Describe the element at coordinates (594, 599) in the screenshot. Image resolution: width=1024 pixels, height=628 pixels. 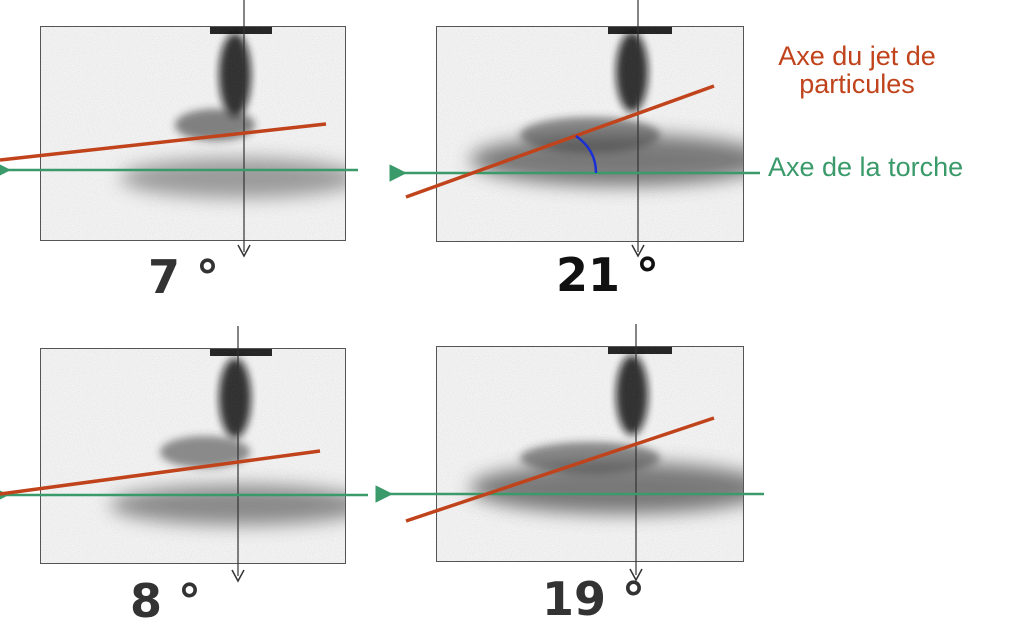
I see `angle-label-bottom-right: 19 °` at that location.